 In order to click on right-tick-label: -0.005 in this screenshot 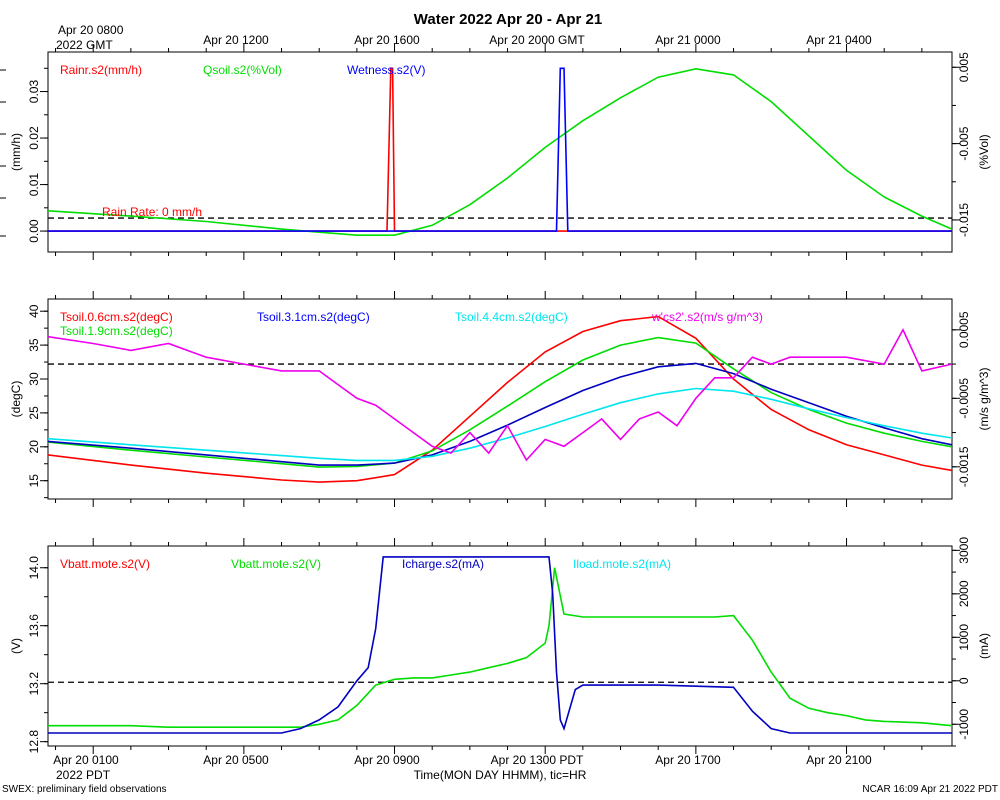, I will do `click(964, 143)`.